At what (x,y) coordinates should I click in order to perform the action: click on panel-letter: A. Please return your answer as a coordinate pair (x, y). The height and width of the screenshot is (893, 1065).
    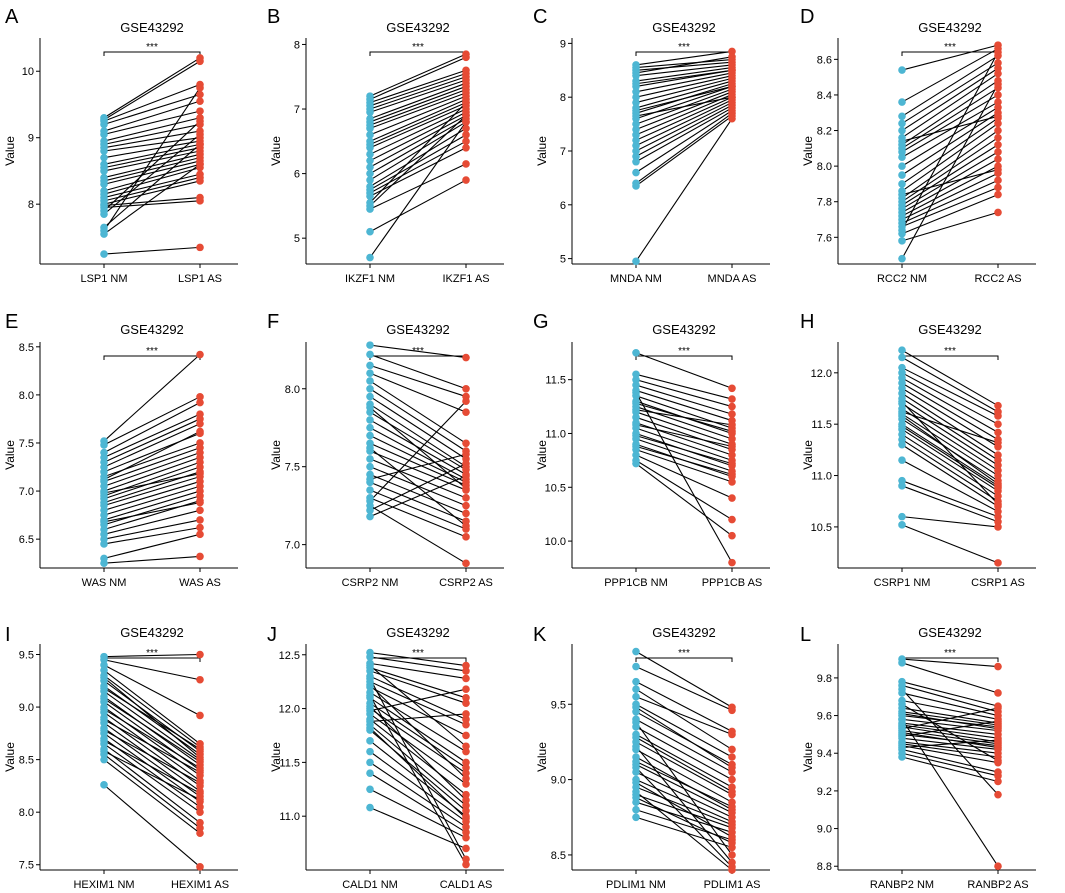
    Looking at the image, I should click on (12, 17).